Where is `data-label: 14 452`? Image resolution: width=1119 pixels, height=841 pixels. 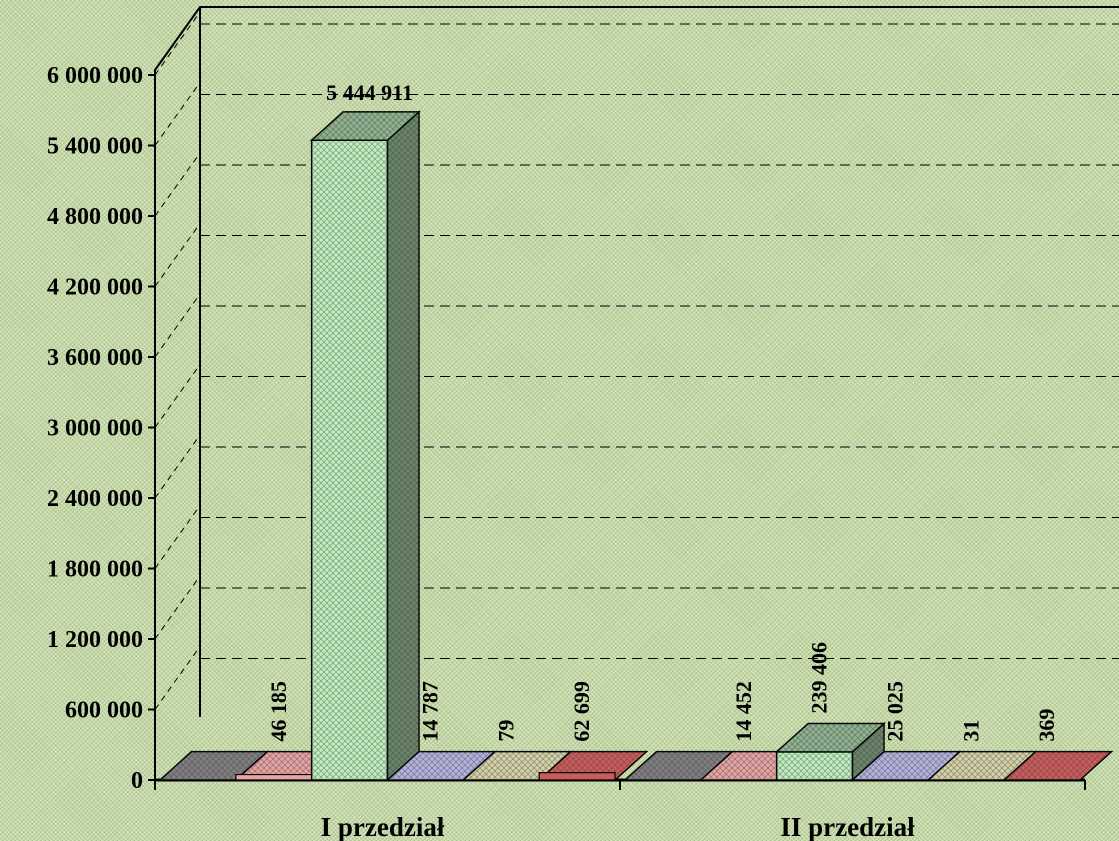
data-label: 14 452 is located at coordinates (743, 711).